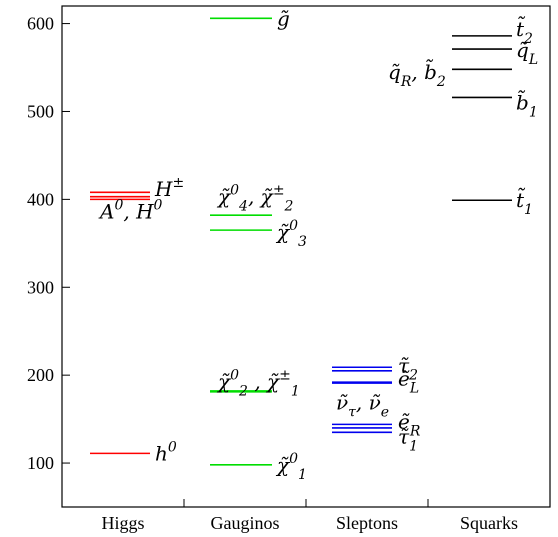  Describe the element at coordinates (291, 234) in the screenshot. I see `particle-label: χ̃03` at that location.